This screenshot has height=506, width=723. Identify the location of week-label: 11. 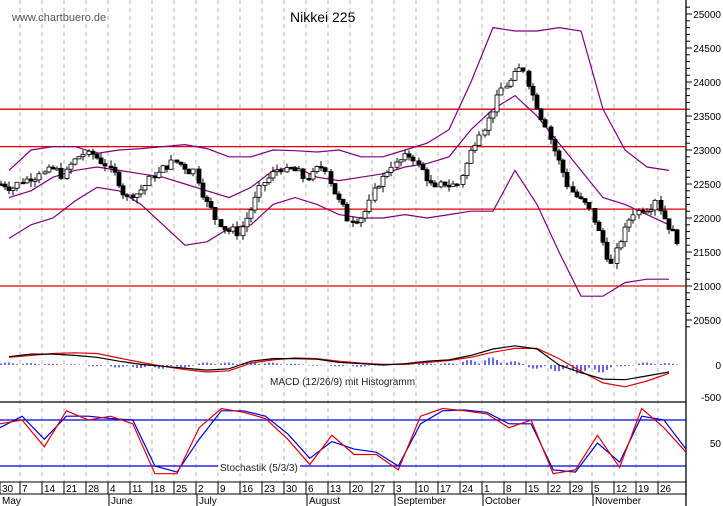
(137, 489).